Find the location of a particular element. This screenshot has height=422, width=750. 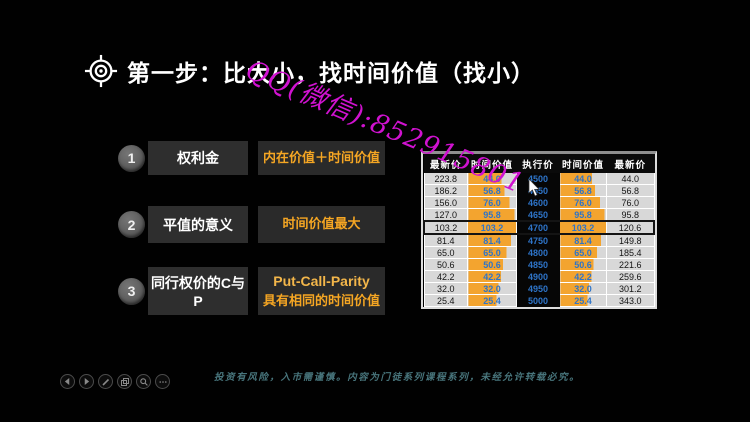

latest-price-cell: 120.6 is located at coordinates (630, 227).